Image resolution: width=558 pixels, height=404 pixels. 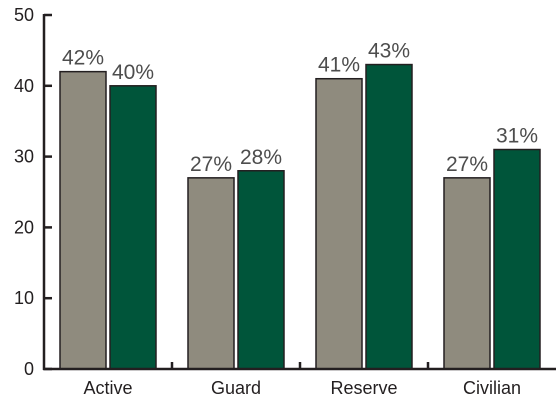 What do you see at coordinates (83, 58) in the screenshot?
I see `bar-value-label: 42%` at bounding box center [83, 58].